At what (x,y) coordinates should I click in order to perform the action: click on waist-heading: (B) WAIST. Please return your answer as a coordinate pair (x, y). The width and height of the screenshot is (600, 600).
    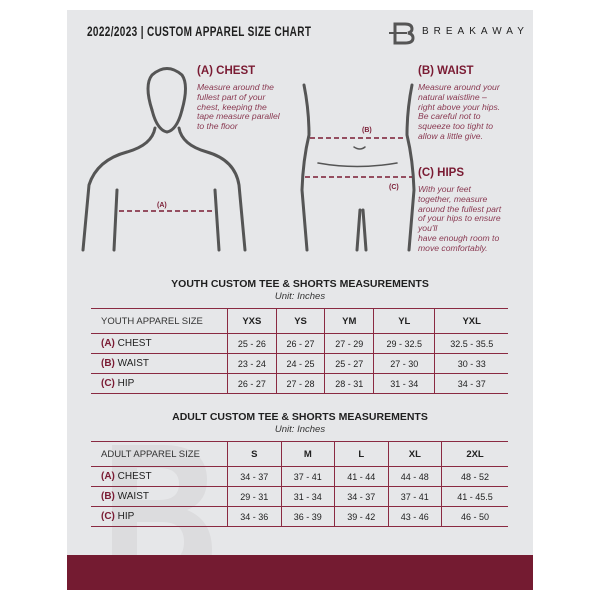
    Looking at the image, I should click on (446, 71).